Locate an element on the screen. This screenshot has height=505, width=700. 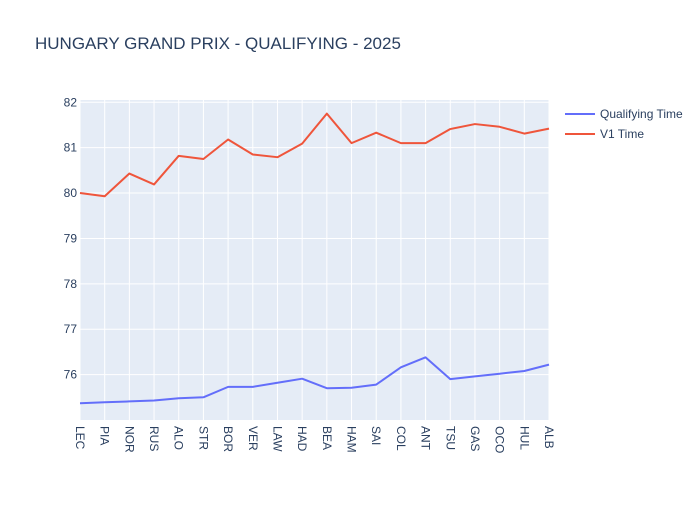
x-tick-label: PIA is located at coordinates (105, 435).